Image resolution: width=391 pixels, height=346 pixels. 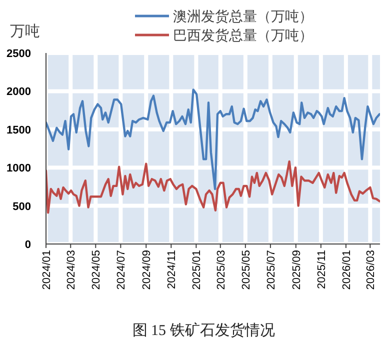 I want to click on y-tick-label: 1000, so click(x=18, y=168).